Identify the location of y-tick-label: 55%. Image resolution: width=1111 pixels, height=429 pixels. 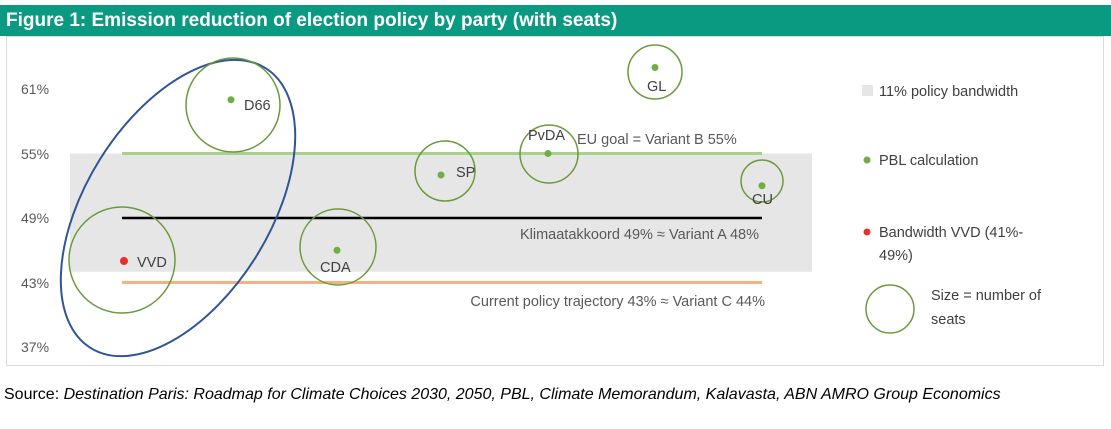
(35, 154).